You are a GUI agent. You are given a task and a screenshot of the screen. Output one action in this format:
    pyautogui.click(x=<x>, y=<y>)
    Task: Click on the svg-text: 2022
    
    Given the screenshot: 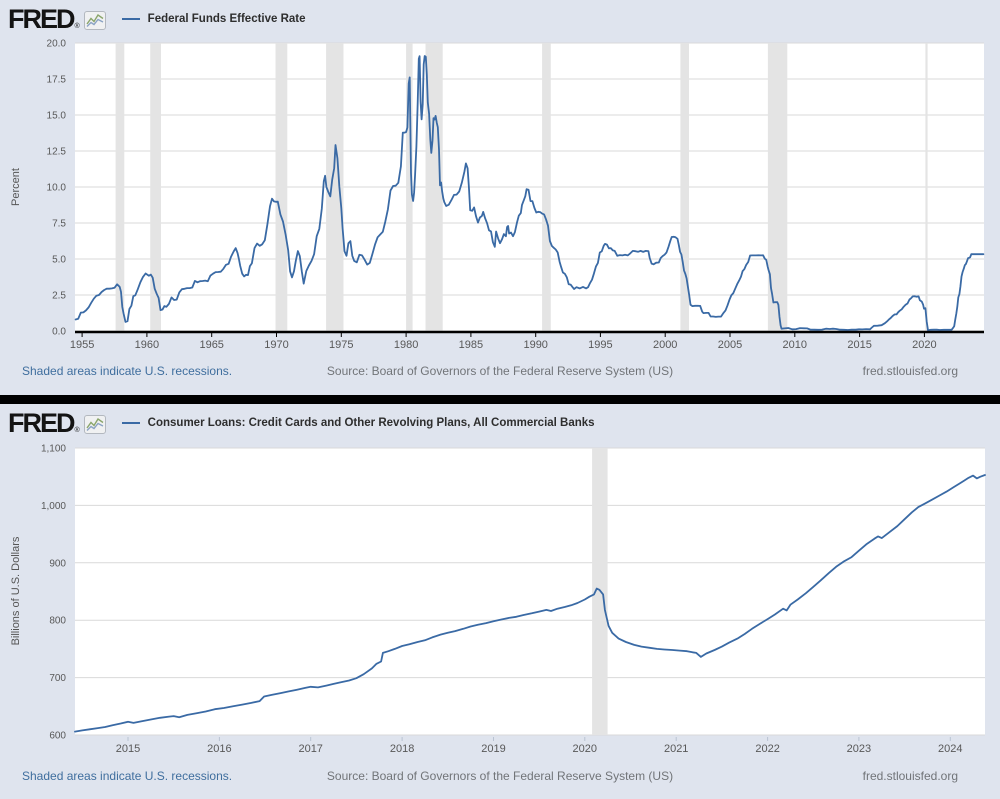 What is the action you would take?
    pyautogui.click(x=767, y=749)
    